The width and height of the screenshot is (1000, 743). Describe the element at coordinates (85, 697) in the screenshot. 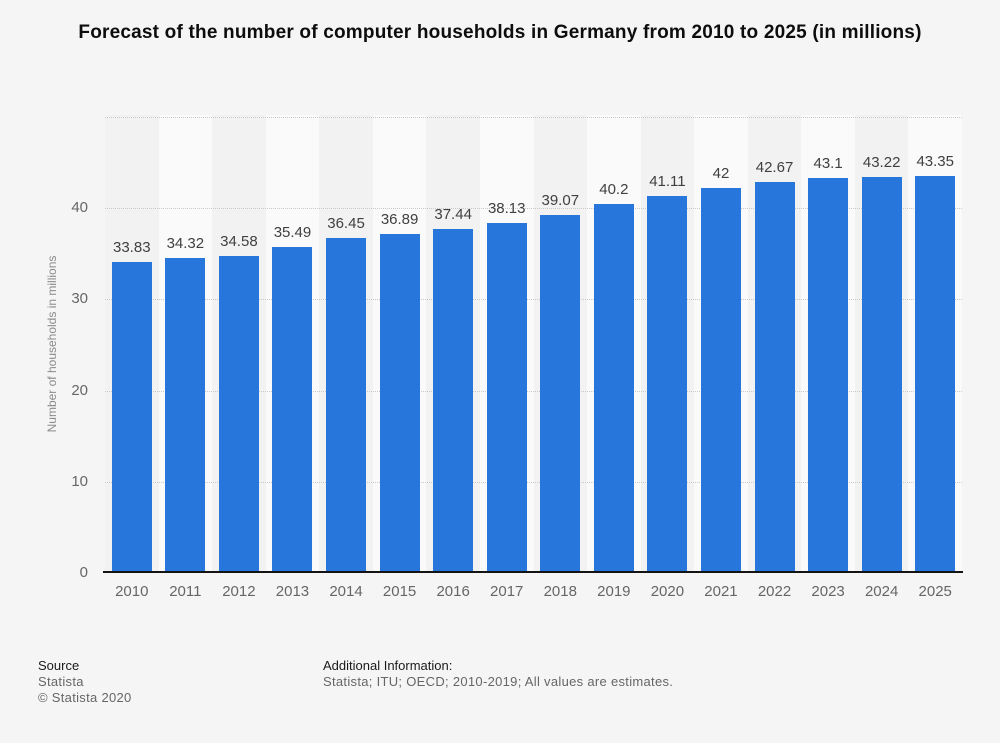

I see `copyright-notice: © Statista 2020` at that location.